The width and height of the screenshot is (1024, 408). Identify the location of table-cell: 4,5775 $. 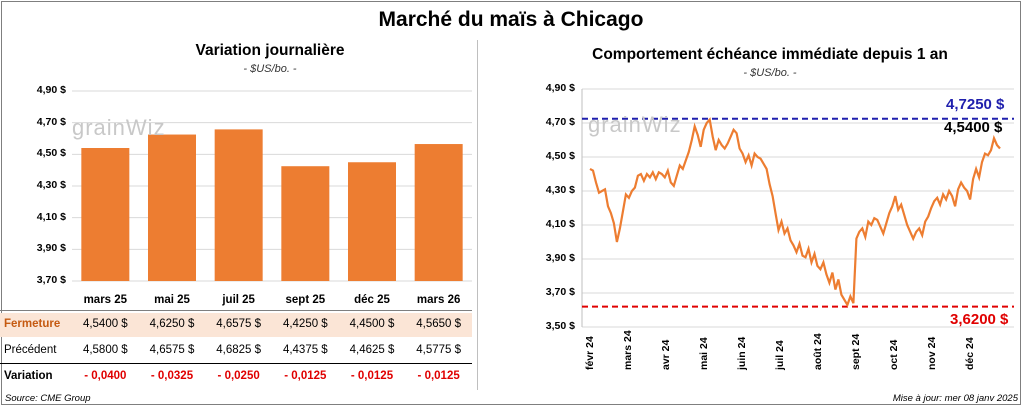
(439, 350).